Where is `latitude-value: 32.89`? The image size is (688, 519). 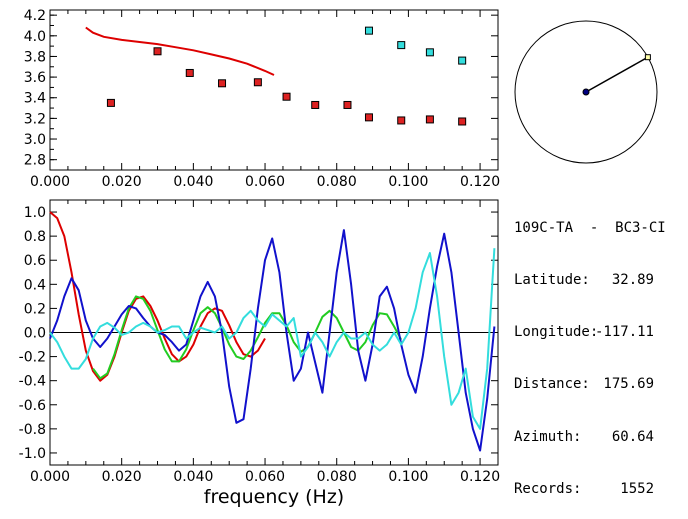
latitude-value: 32.89 is located at coordinates (632, 280).